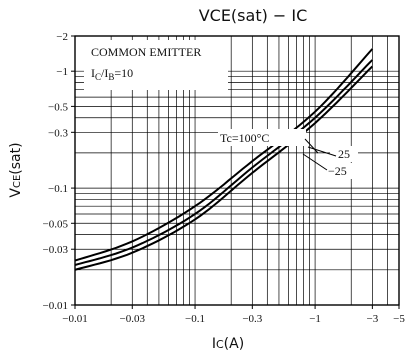 The width and height of the screenshot is (406, 356). Describe the element at coordinates (315, 162) in the screenshot. I see `leader-m25` at that location.